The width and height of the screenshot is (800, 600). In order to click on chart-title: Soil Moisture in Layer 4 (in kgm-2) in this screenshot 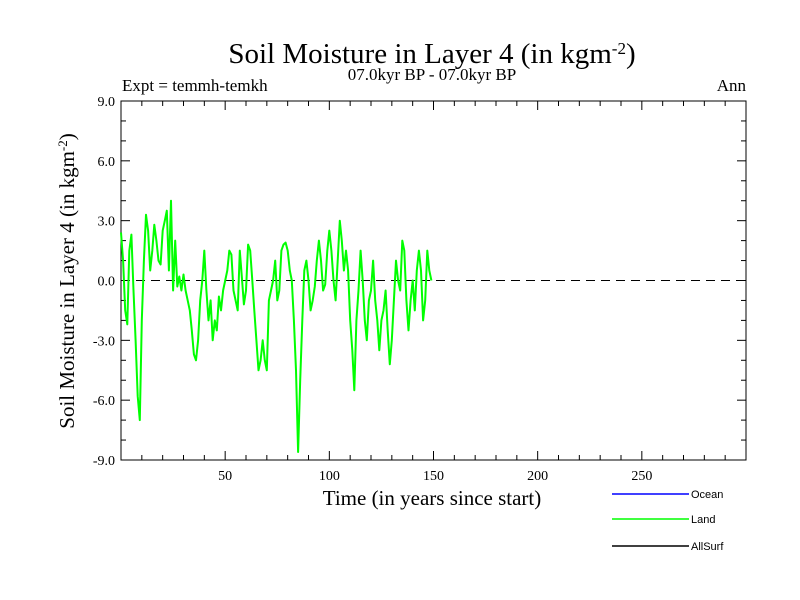, I will do `click(431, 54)`.